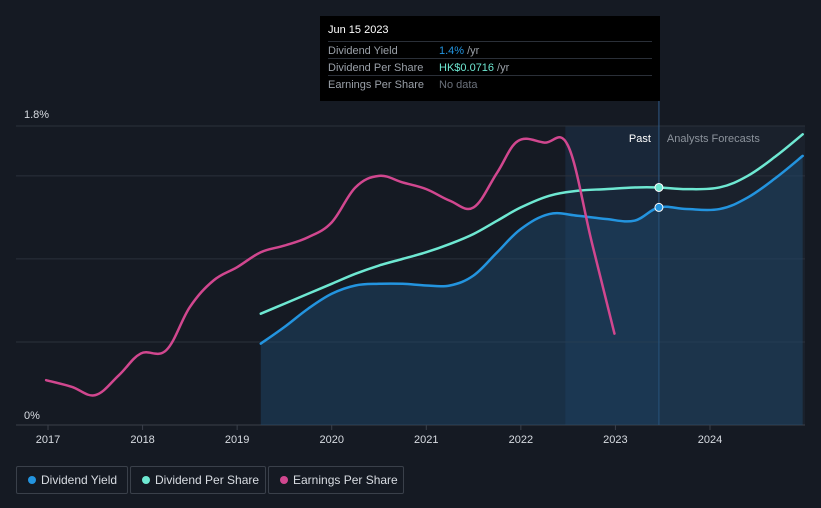  I want to click on legend-item-dividend-yield: Dividend Yield, so click(72, 480).